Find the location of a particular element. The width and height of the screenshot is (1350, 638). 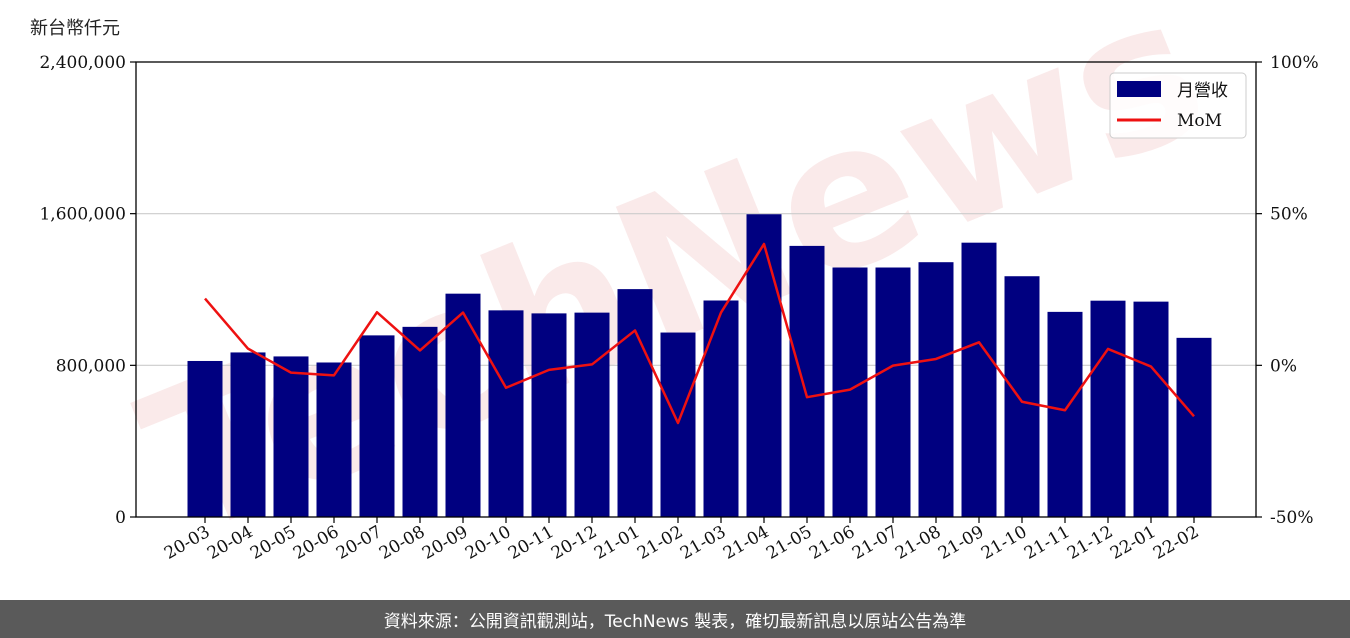

x-tick-label: 20-11 is located at coordinates (531, 543).